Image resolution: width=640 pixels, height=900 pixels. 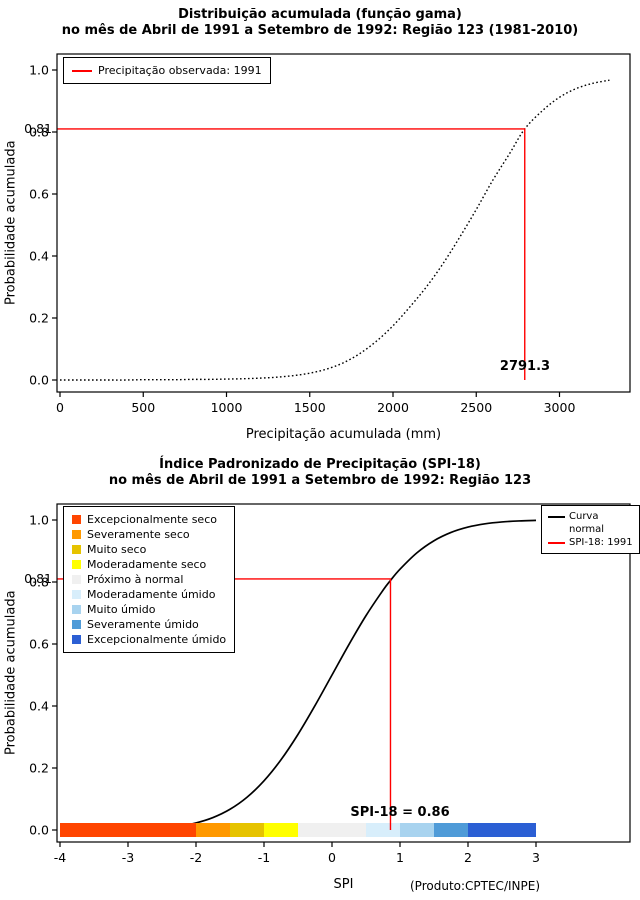 What do you see at coordinates (82, 70) in the screenshot?
I see `observed-precip-line-sample` at bounding box center [82, 70].